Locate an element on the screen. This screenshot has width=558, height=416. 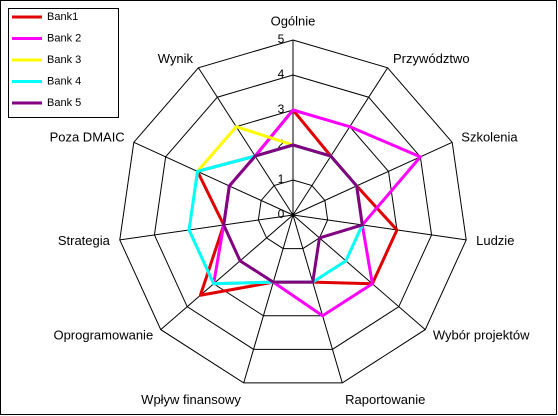
grid-ring is located at coordinates (293, 214).